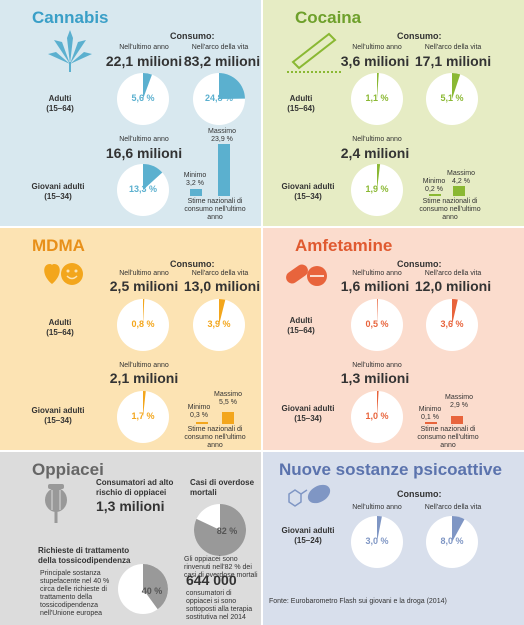 The height and width of the screenshot is (625, 524). Describe the element at coordinates (377, 365) in the screenshot. I see `amfetamine-young-last-year-label: Nell'ultimo anno` at that location.